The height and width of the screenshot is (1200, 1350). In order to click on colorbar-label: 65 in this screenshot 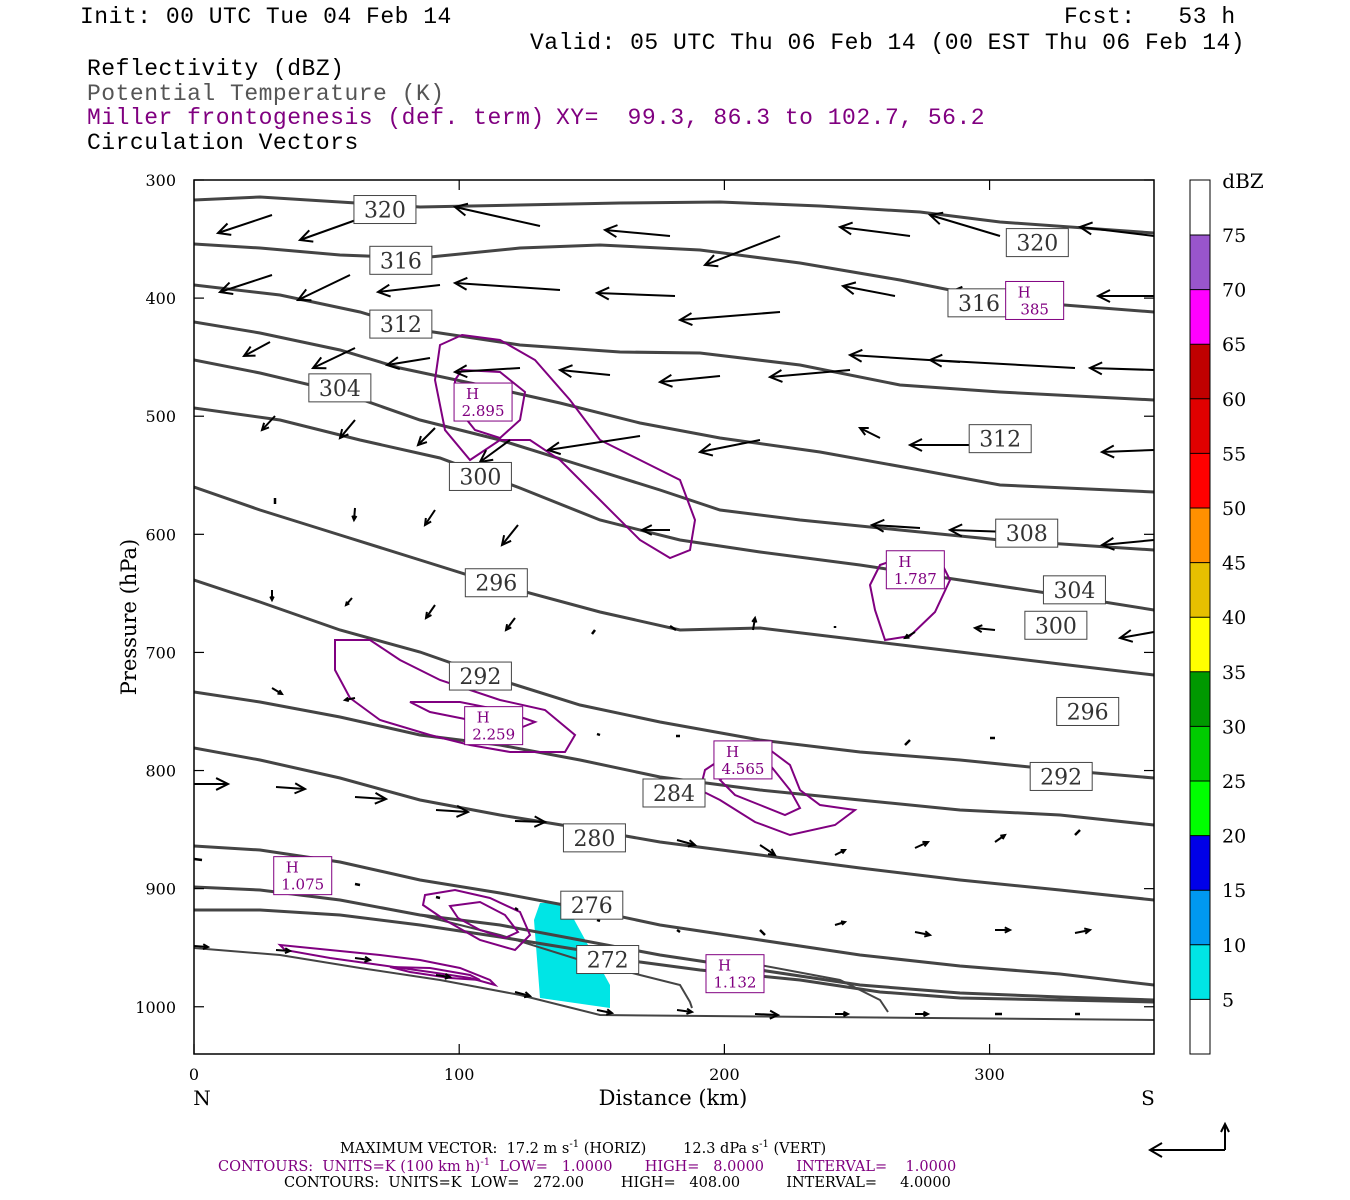, I will do `click(1234, 345)`.